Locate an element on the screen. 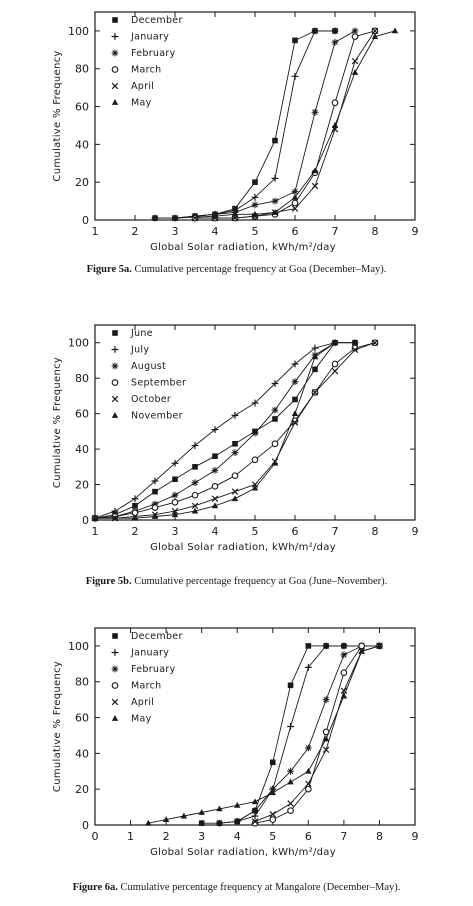 The image size is (473, 906). legend-item: September is located at coordinates (148, 383).